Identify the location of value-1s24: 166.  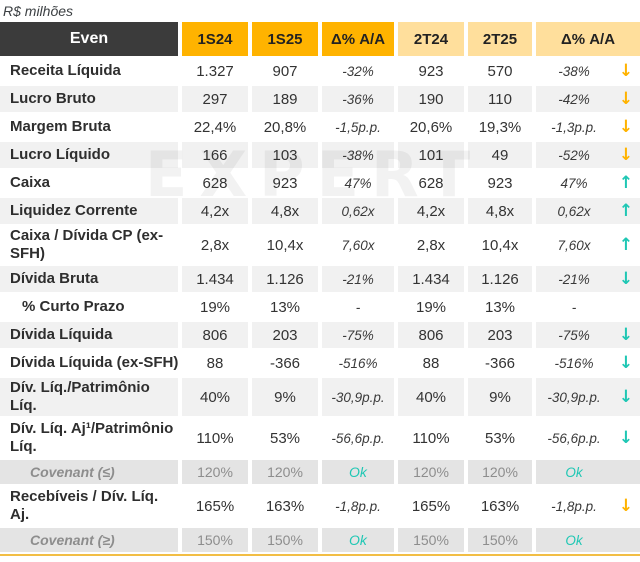
(215, 155).